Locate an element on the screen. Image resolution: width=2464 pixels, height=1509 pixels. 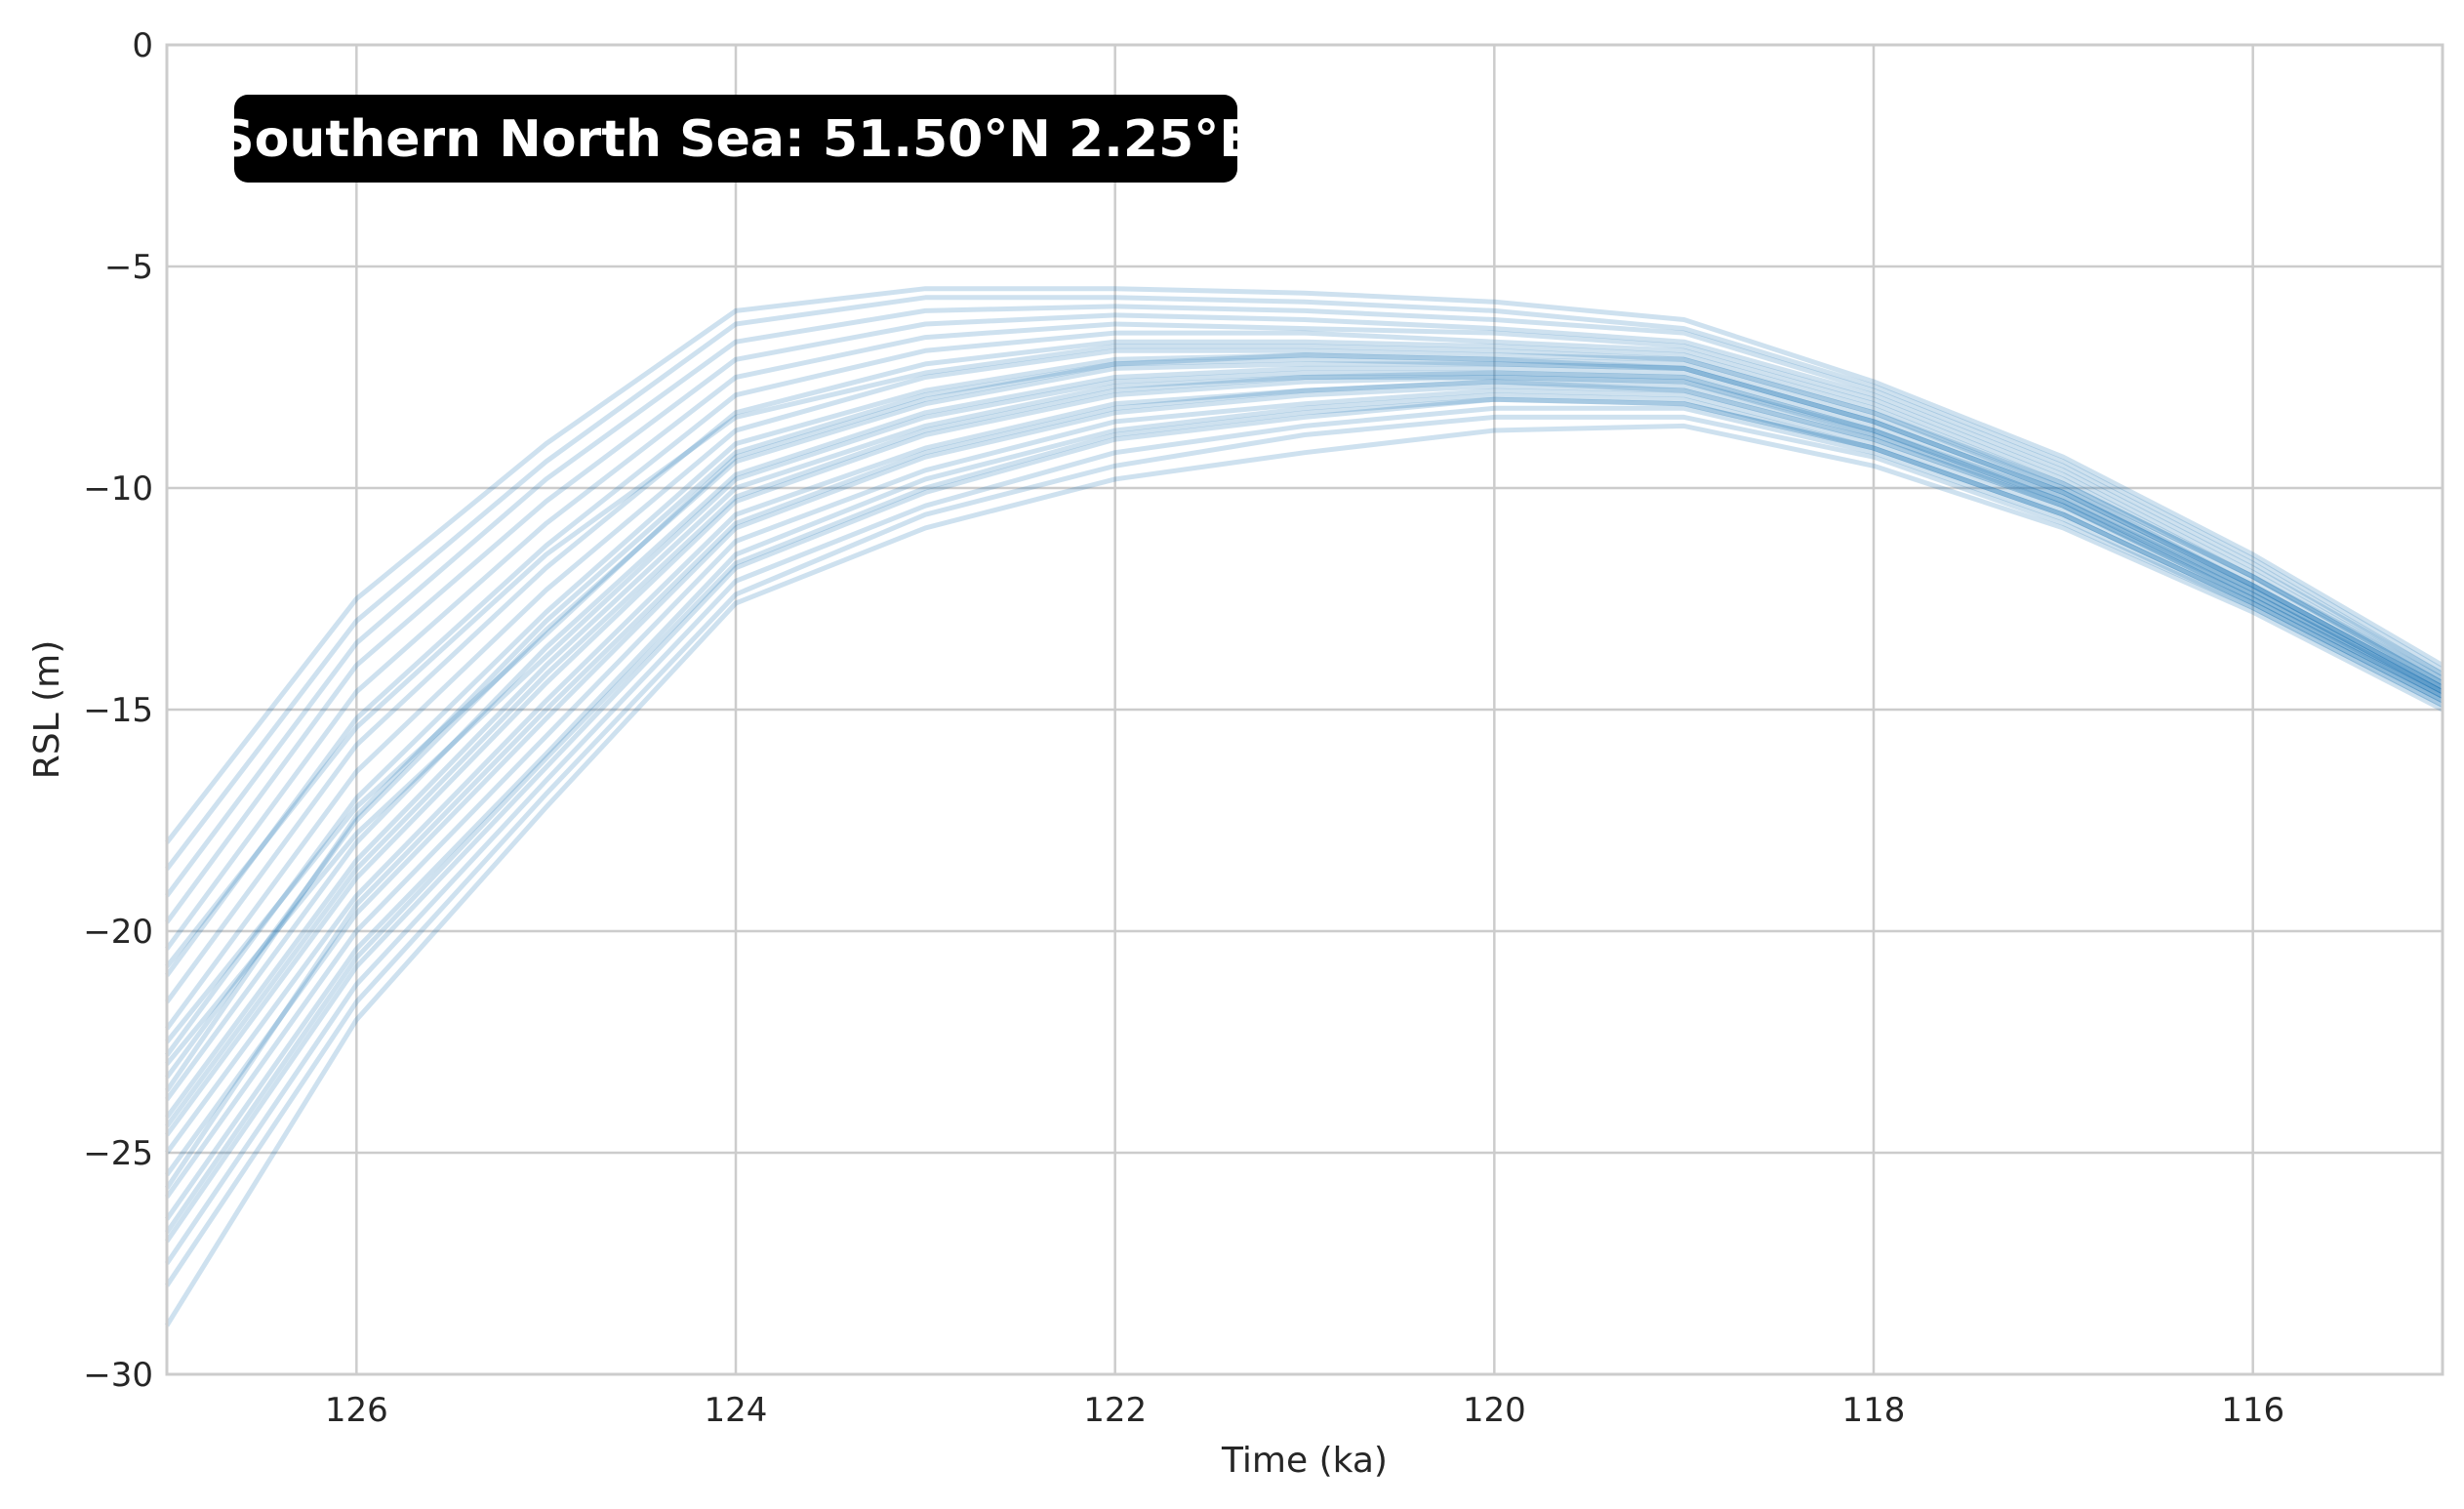
y-tick-label: −20 is located at coordinates (118, 932).